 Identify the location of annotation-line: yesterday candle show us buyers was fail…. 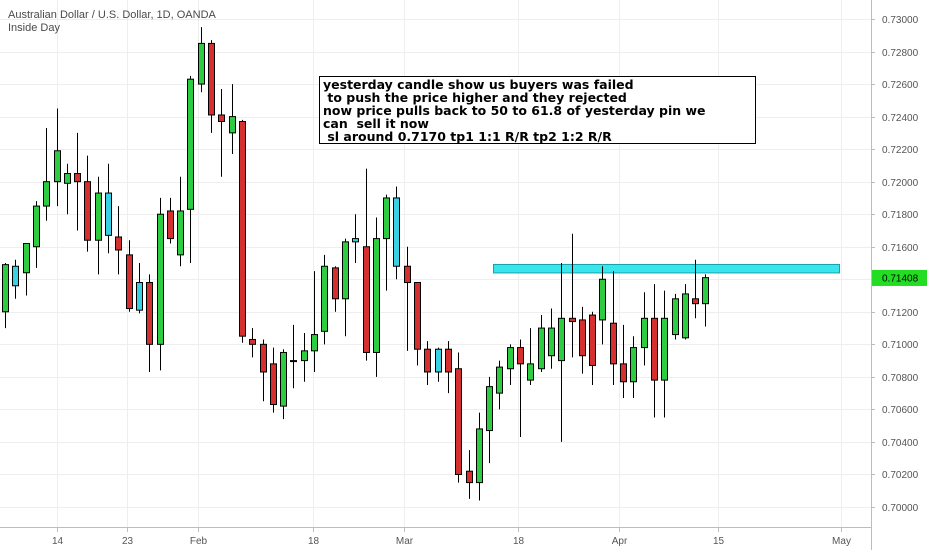
(478, 84).